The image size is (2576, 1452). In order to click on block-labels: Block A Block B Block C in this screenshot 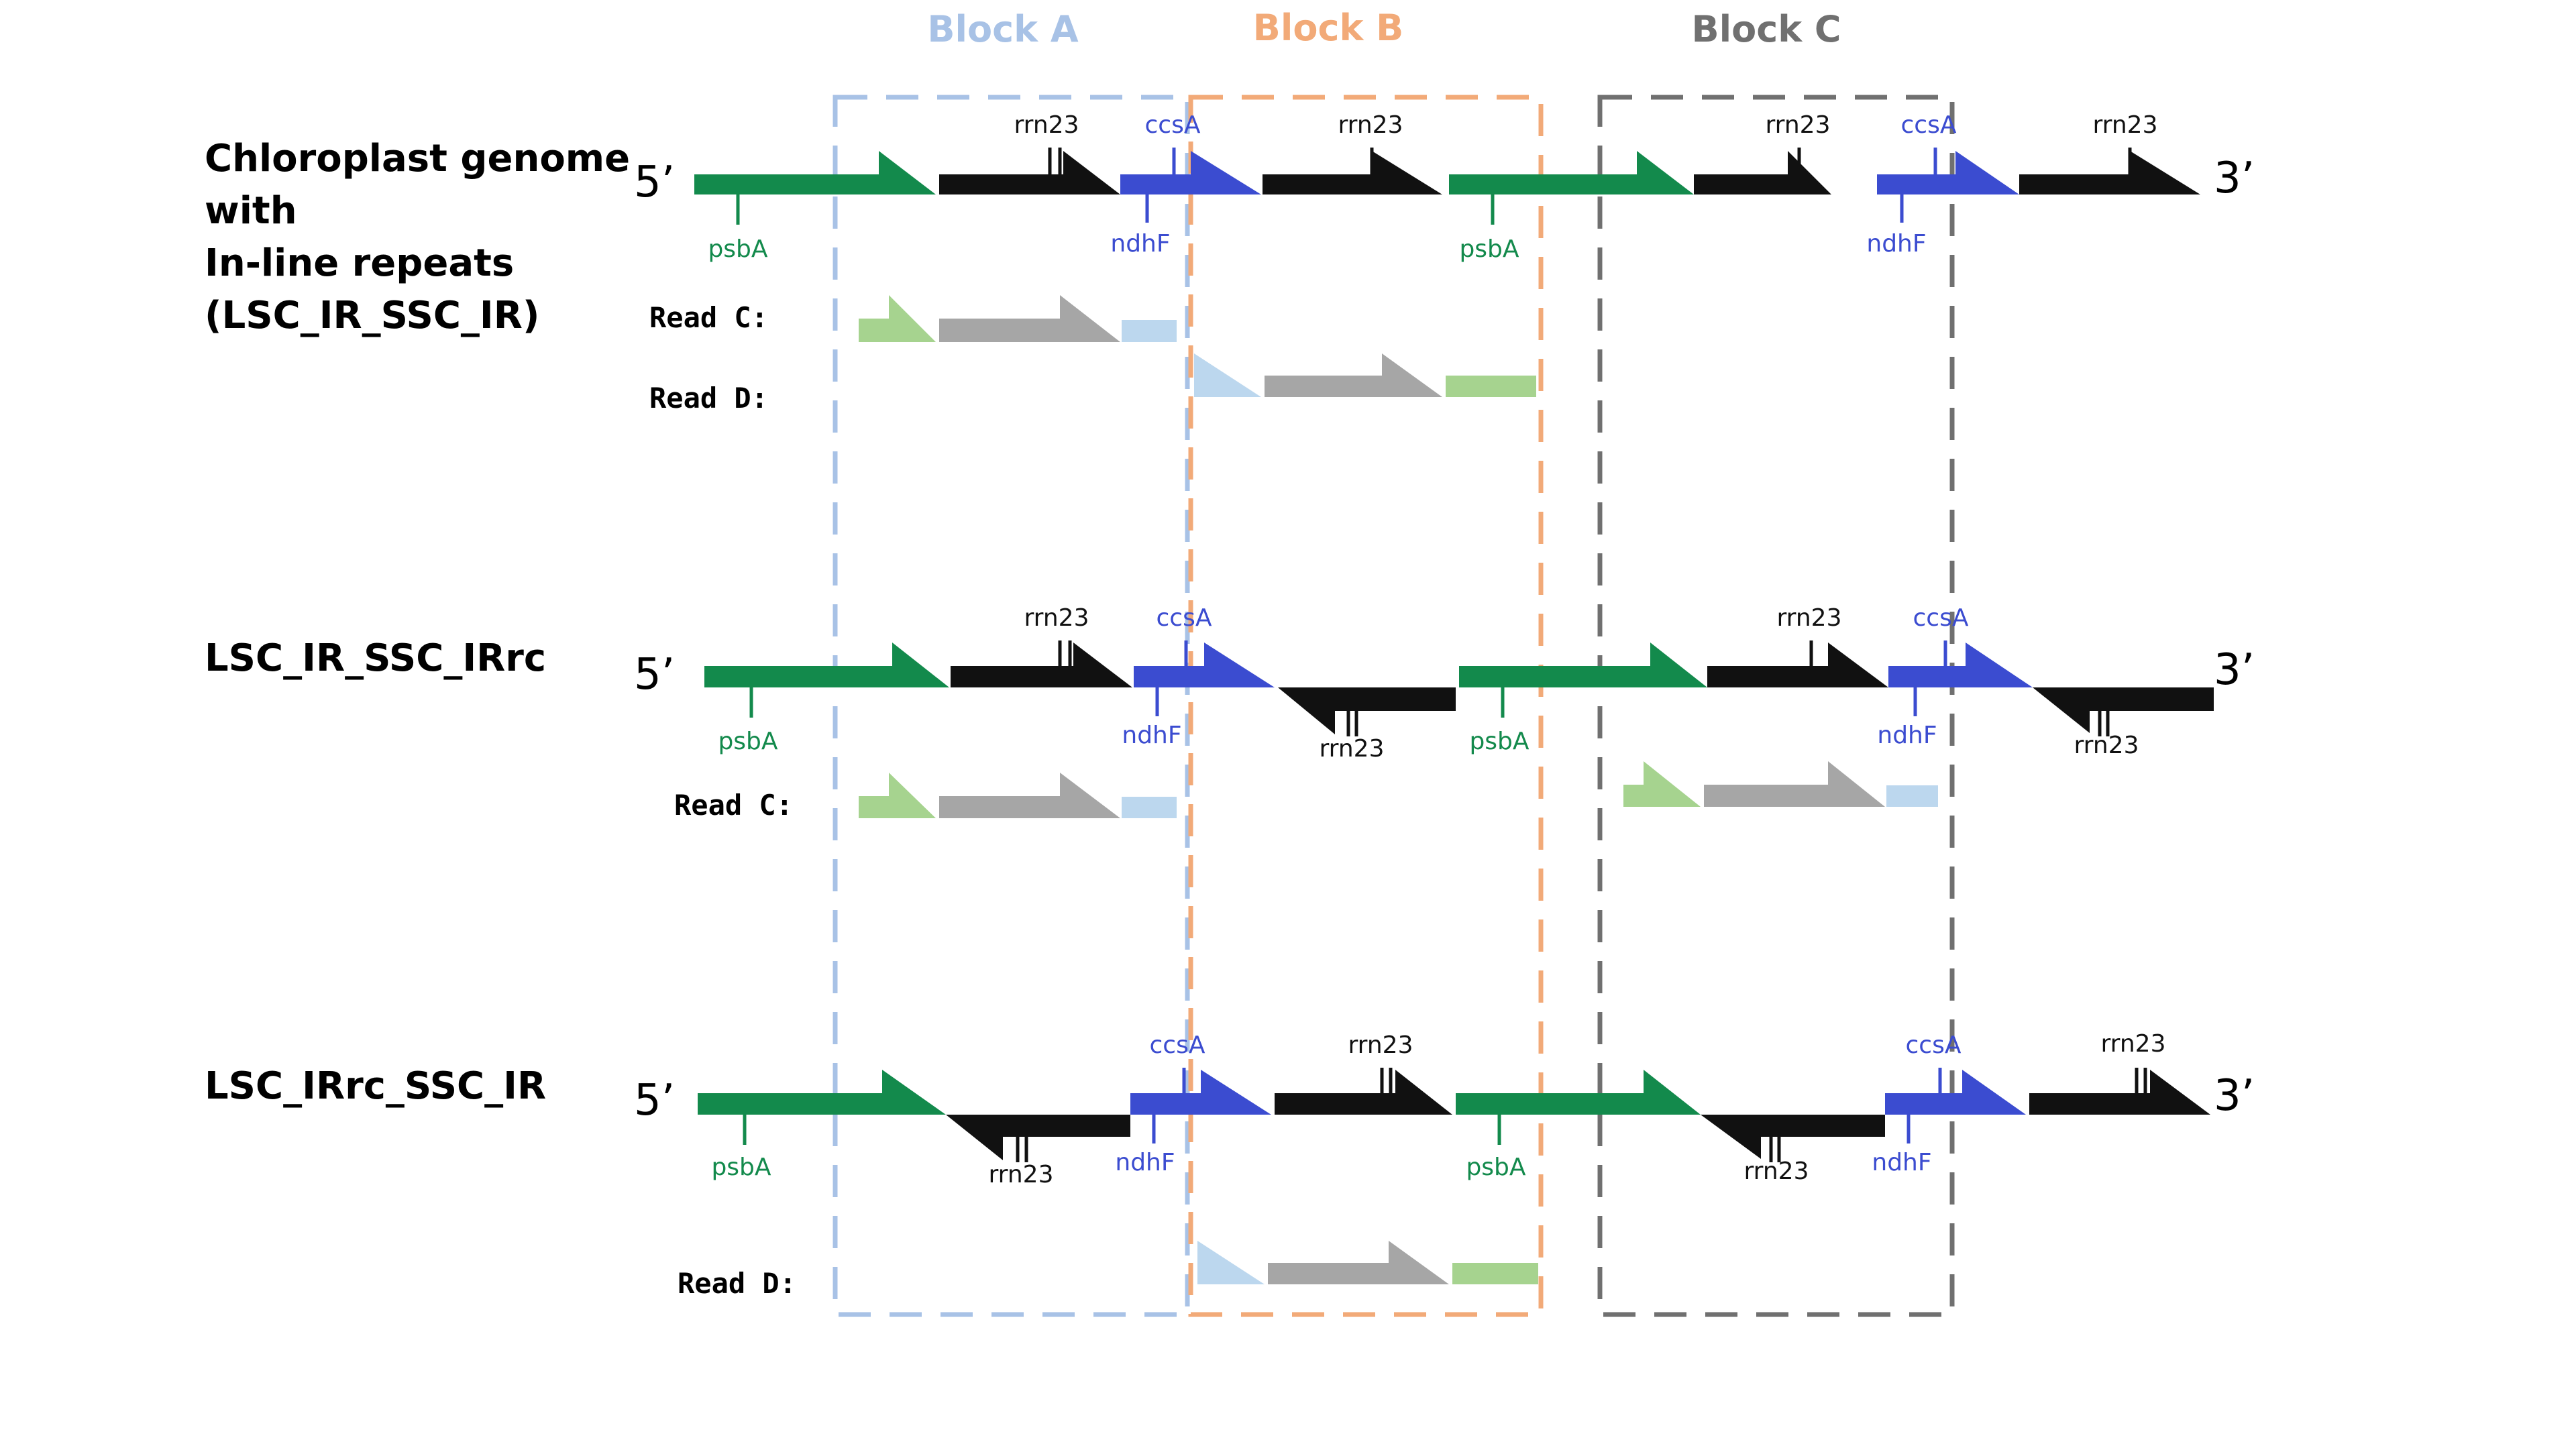, I will do `click(1384, 28)`.